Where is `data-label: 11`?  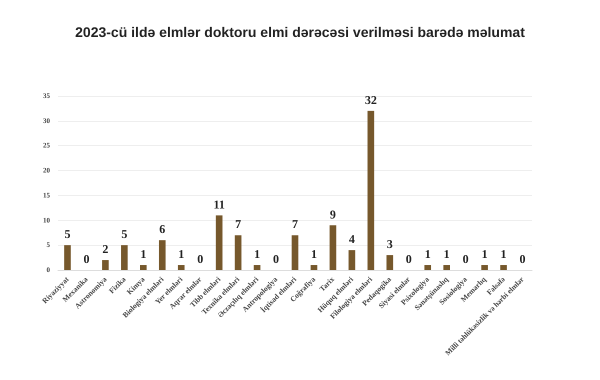 data-label: 11 is located at coordinates (219, 204).